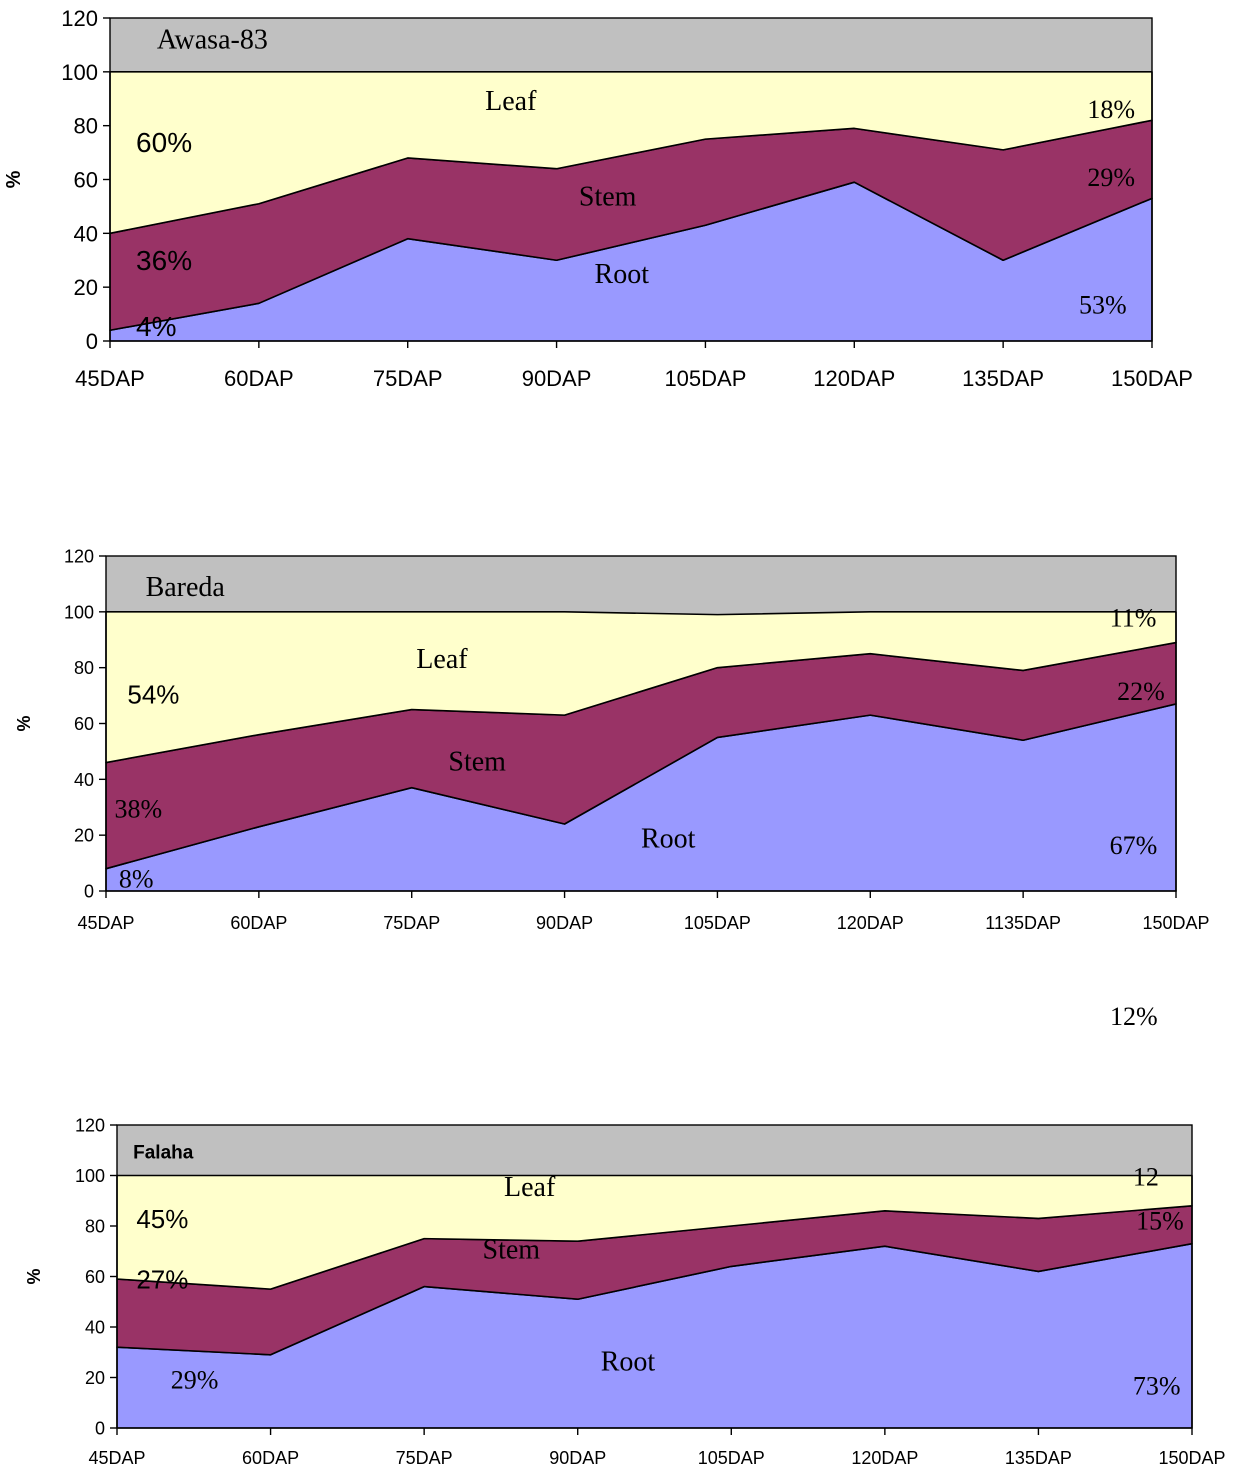 The height and width of the screenshot is (1467, 1242). Describe the element at coordinates (156, 326) in the screenshot. I see `percent-annotation: 4%` at that location.